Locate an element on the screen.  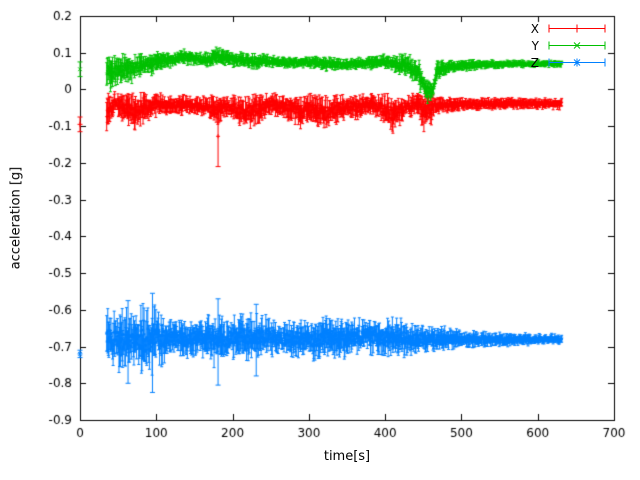
legend-label-x: X is located at coordinates (534, 28).